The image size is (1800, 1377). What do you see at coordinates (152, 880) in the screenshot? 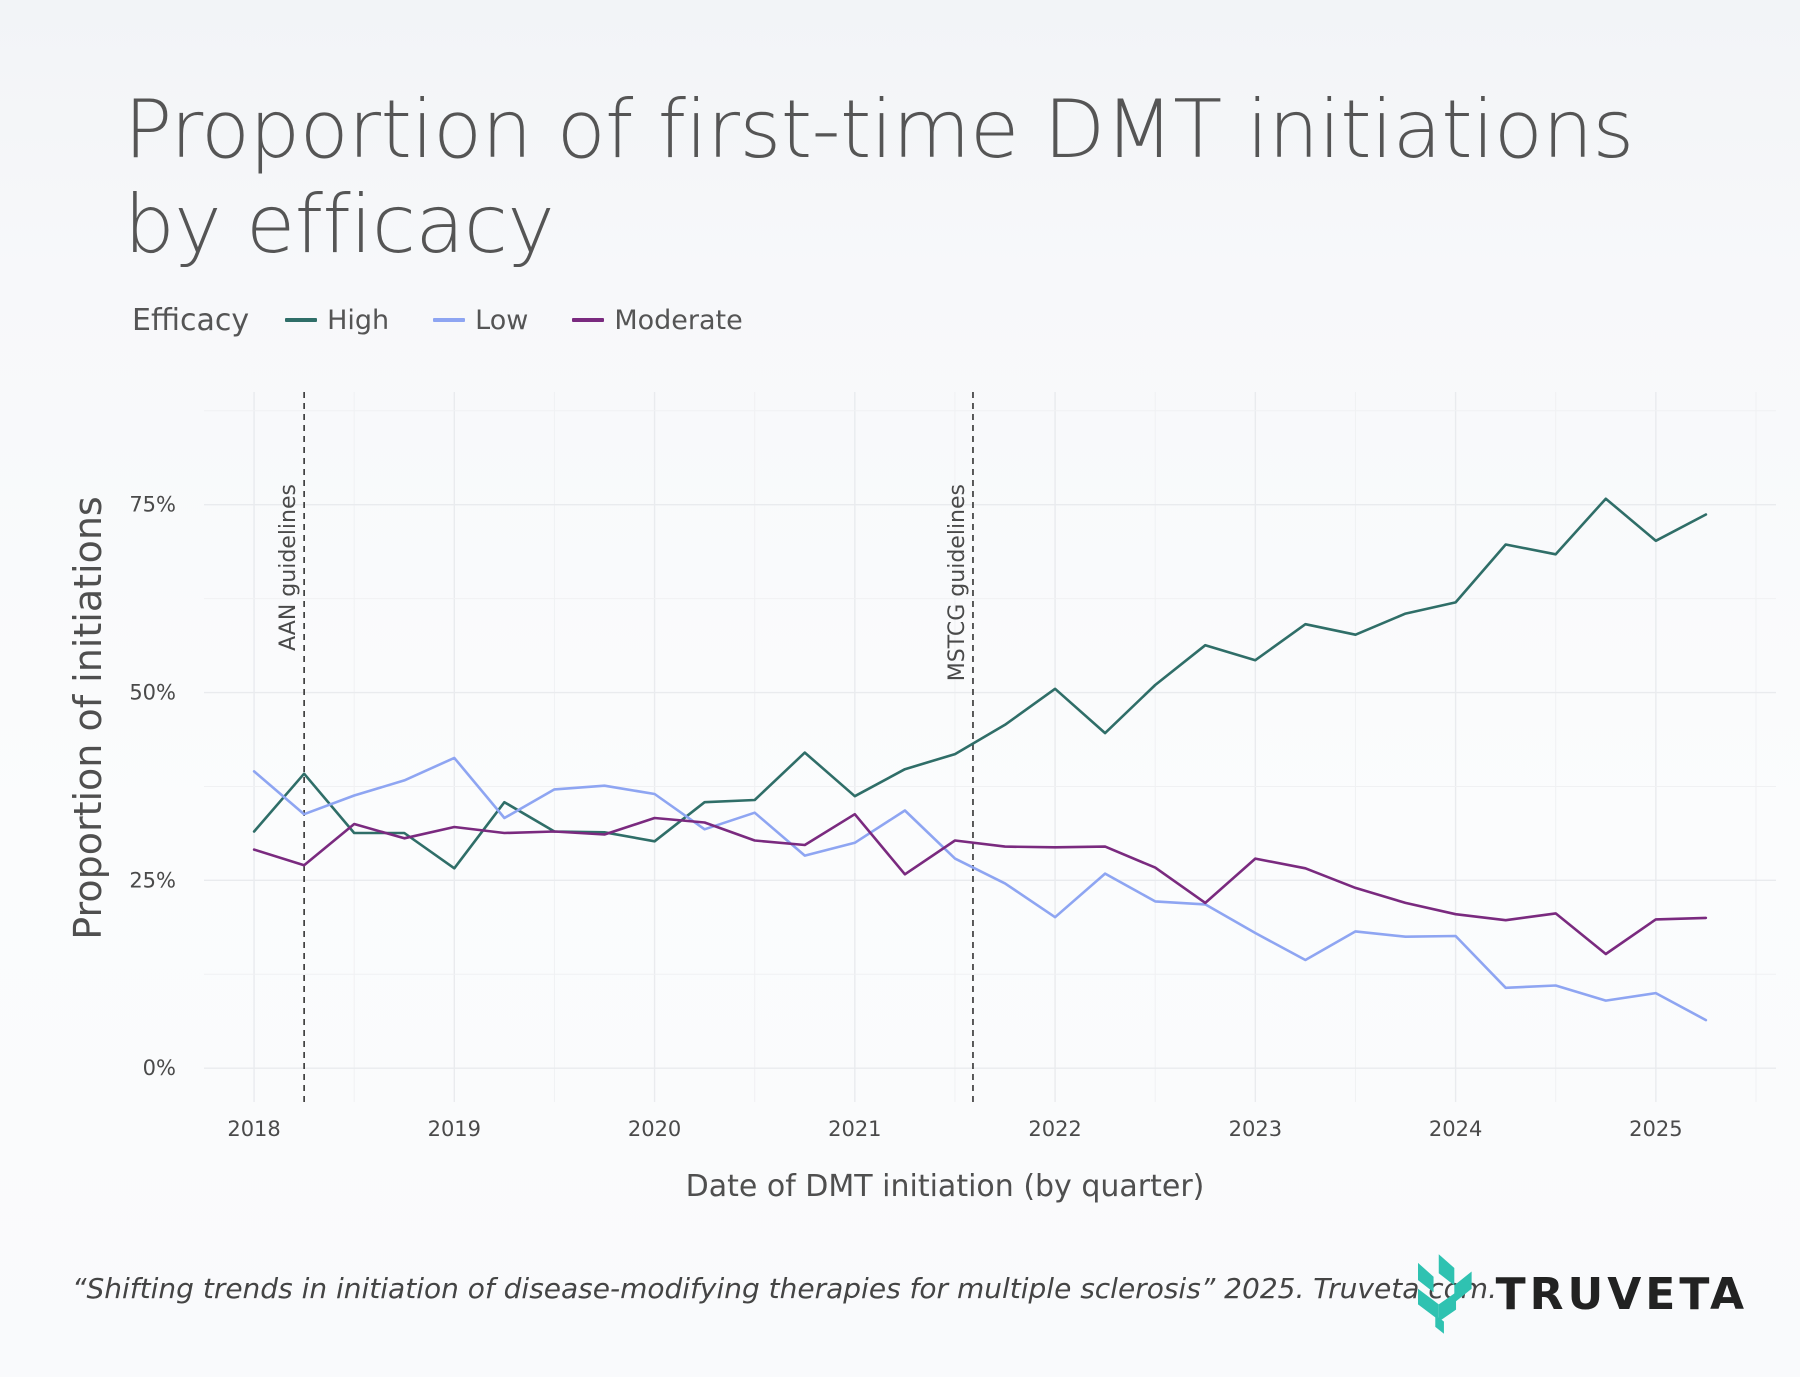
I see `y-tick-label: 25%` at bounding box center [152, 880].